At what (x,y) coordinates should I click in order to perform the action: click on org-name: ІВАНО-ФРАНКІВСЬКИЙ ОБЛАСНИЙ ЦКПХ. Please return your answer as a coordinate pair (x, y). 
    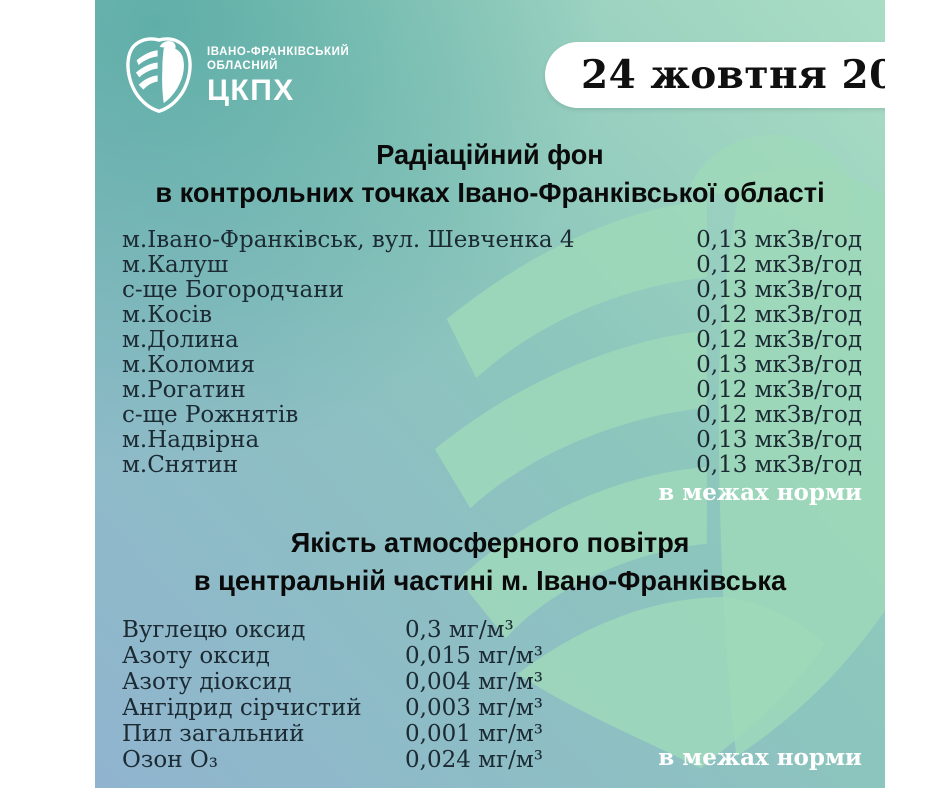
    Looking at the image, I should click on (278, 75).